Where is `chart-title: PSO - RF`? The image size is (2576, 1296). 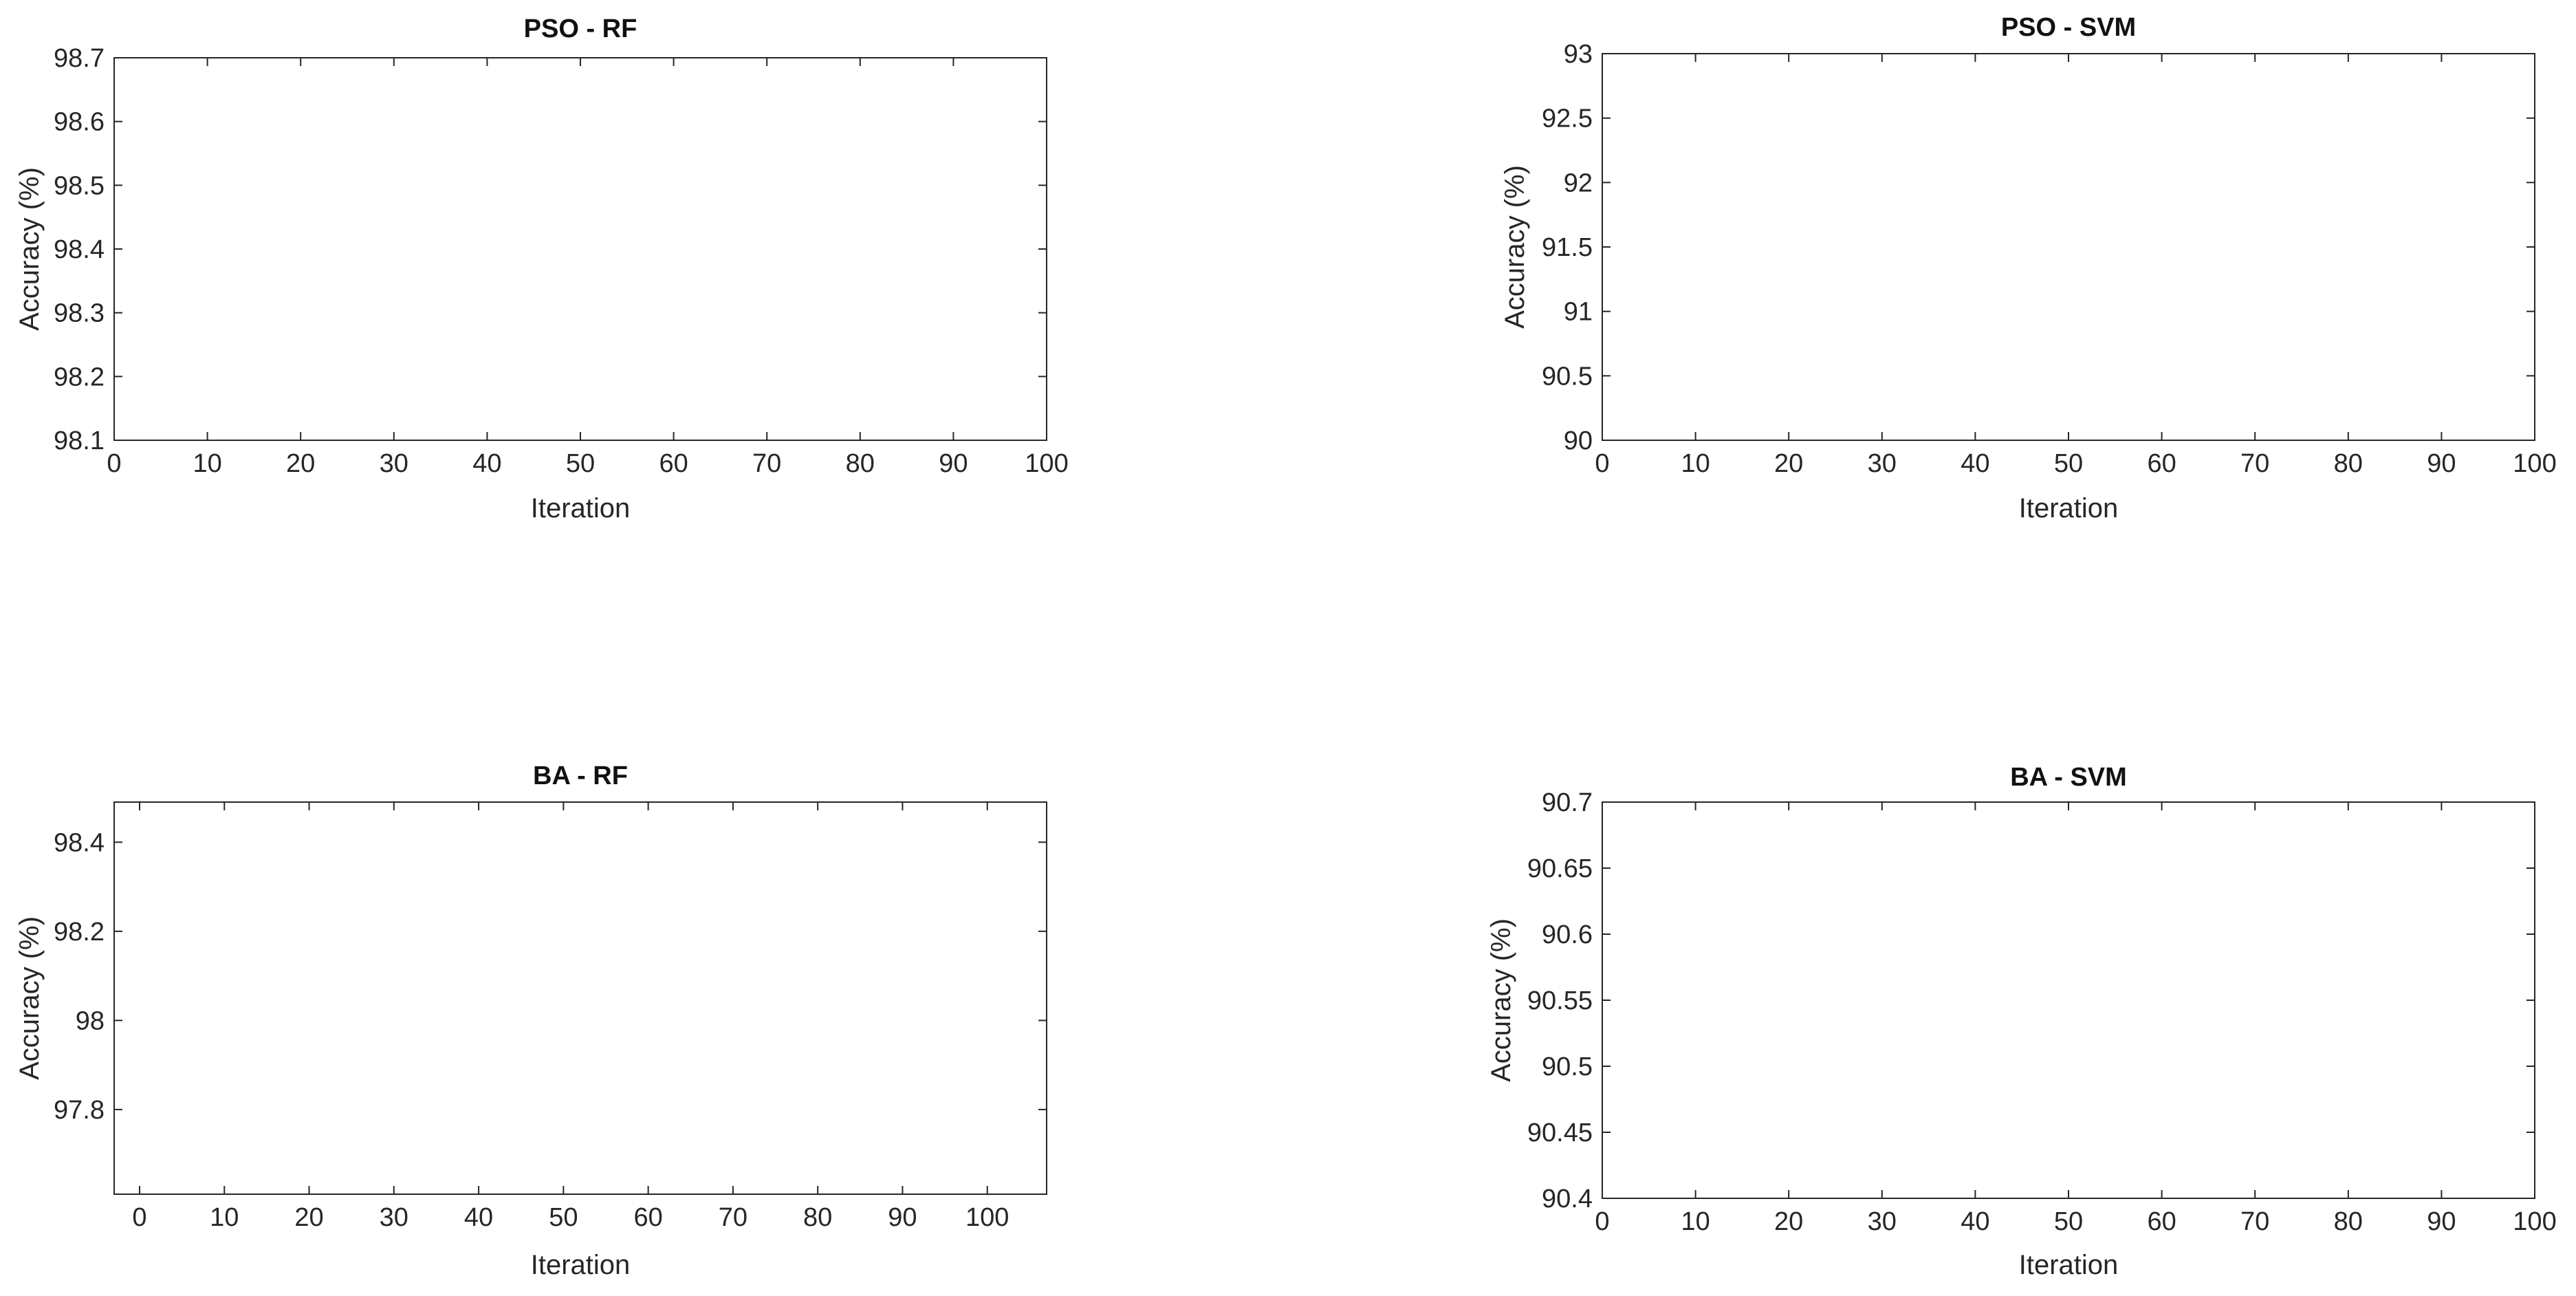 chart-title: PSO - RF is located at coordinates (580, 28).